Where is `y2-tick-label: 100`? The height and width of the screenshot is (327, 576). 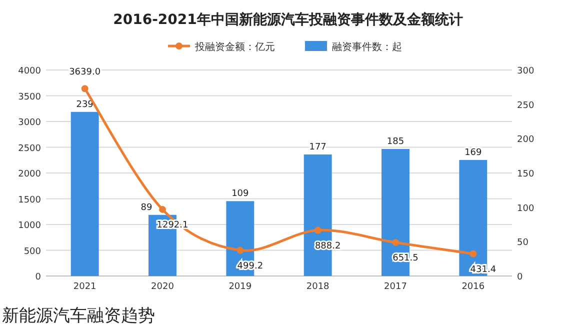 y2-tick-label: 100 is located at coordinates (525, 209).